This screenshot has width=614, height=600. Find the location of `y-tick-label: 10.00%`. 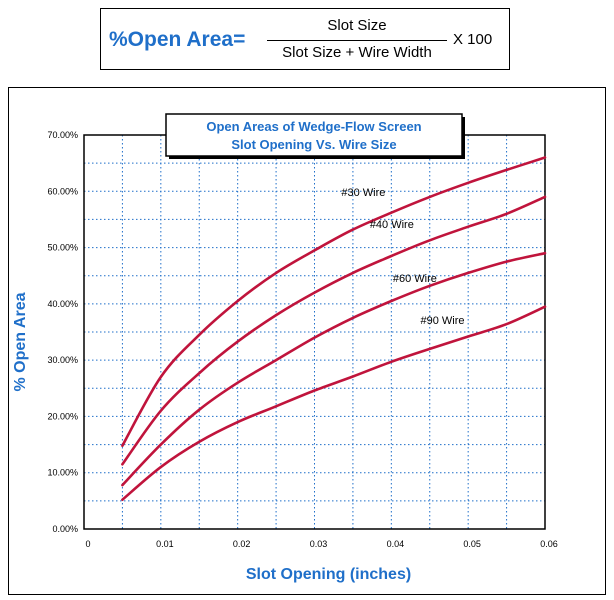

y-tick-label: 10.00% is located at coordinates (62, 473).